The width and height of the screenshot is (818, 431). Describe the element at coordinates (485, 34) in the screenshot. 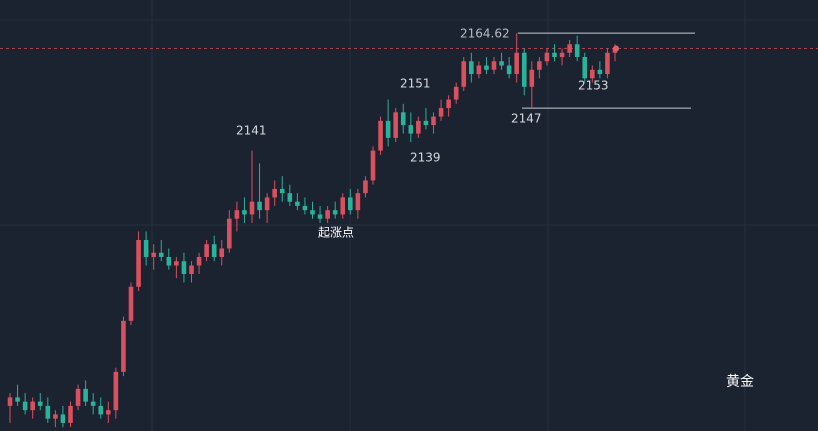

I see `annotation: 2164.62` at that location.